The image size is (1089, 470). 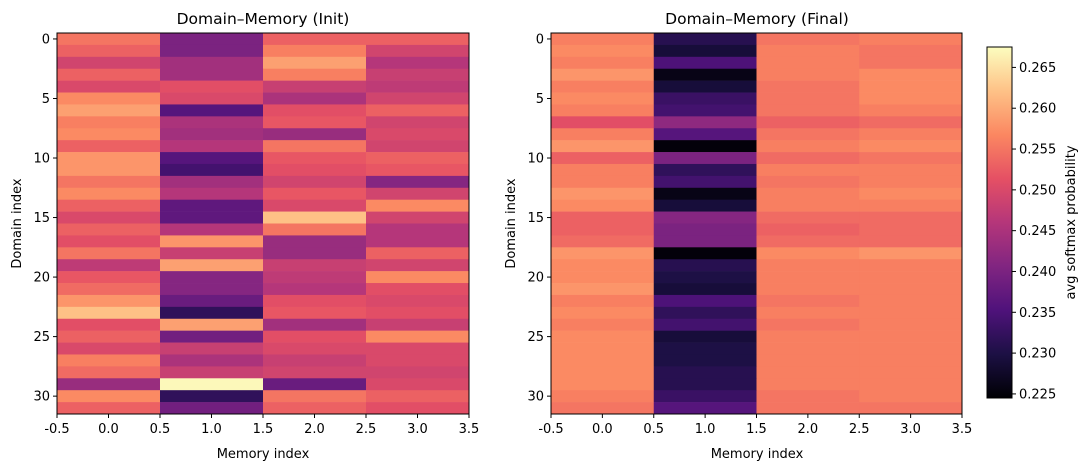 I want to click on x-tick-label: 2.0, so click(x=808, y=429).